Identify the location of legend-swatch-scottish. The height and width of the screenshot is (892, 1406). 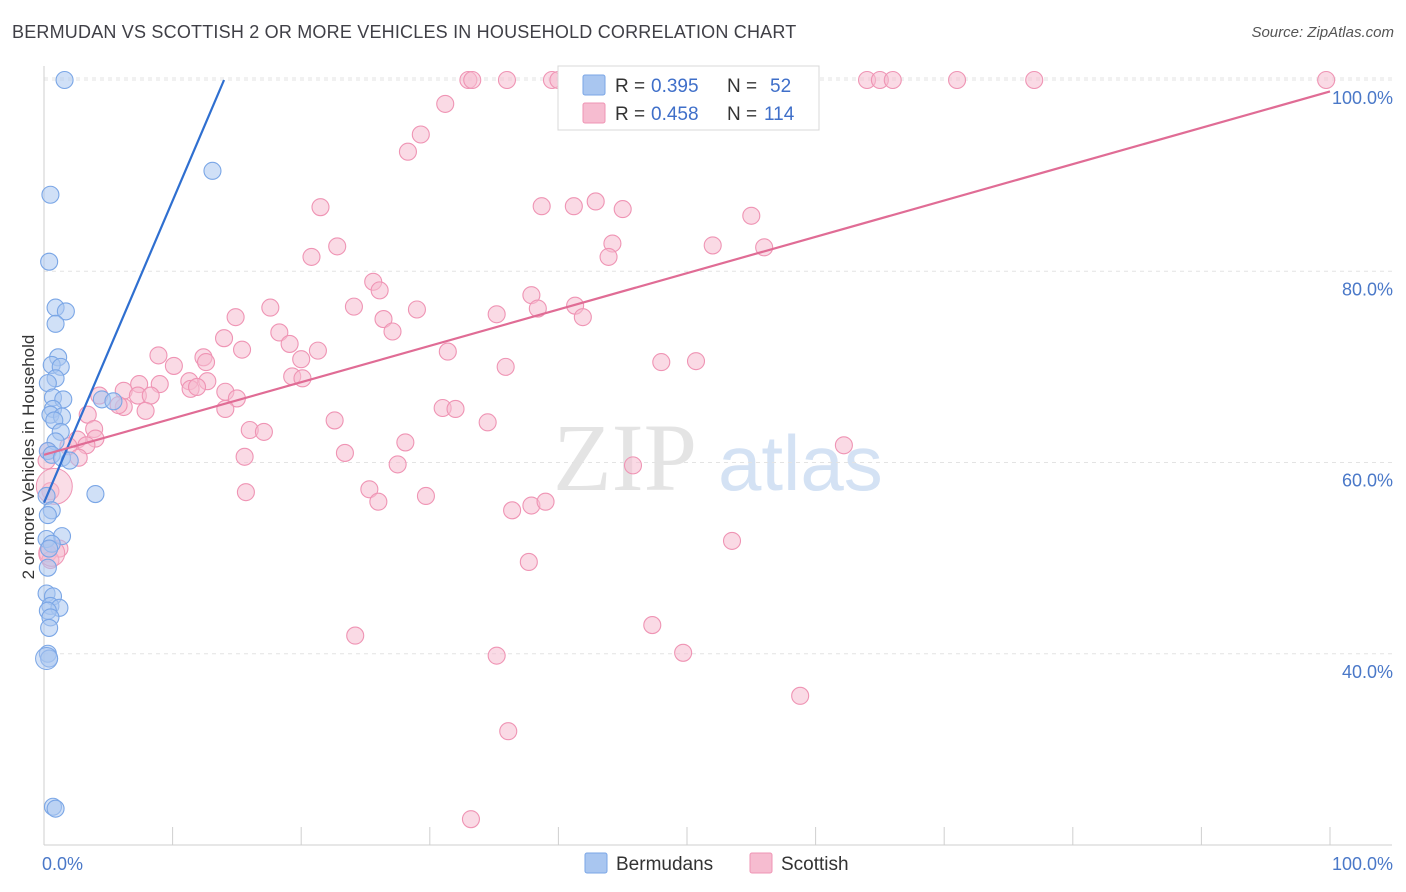
(594, 113).